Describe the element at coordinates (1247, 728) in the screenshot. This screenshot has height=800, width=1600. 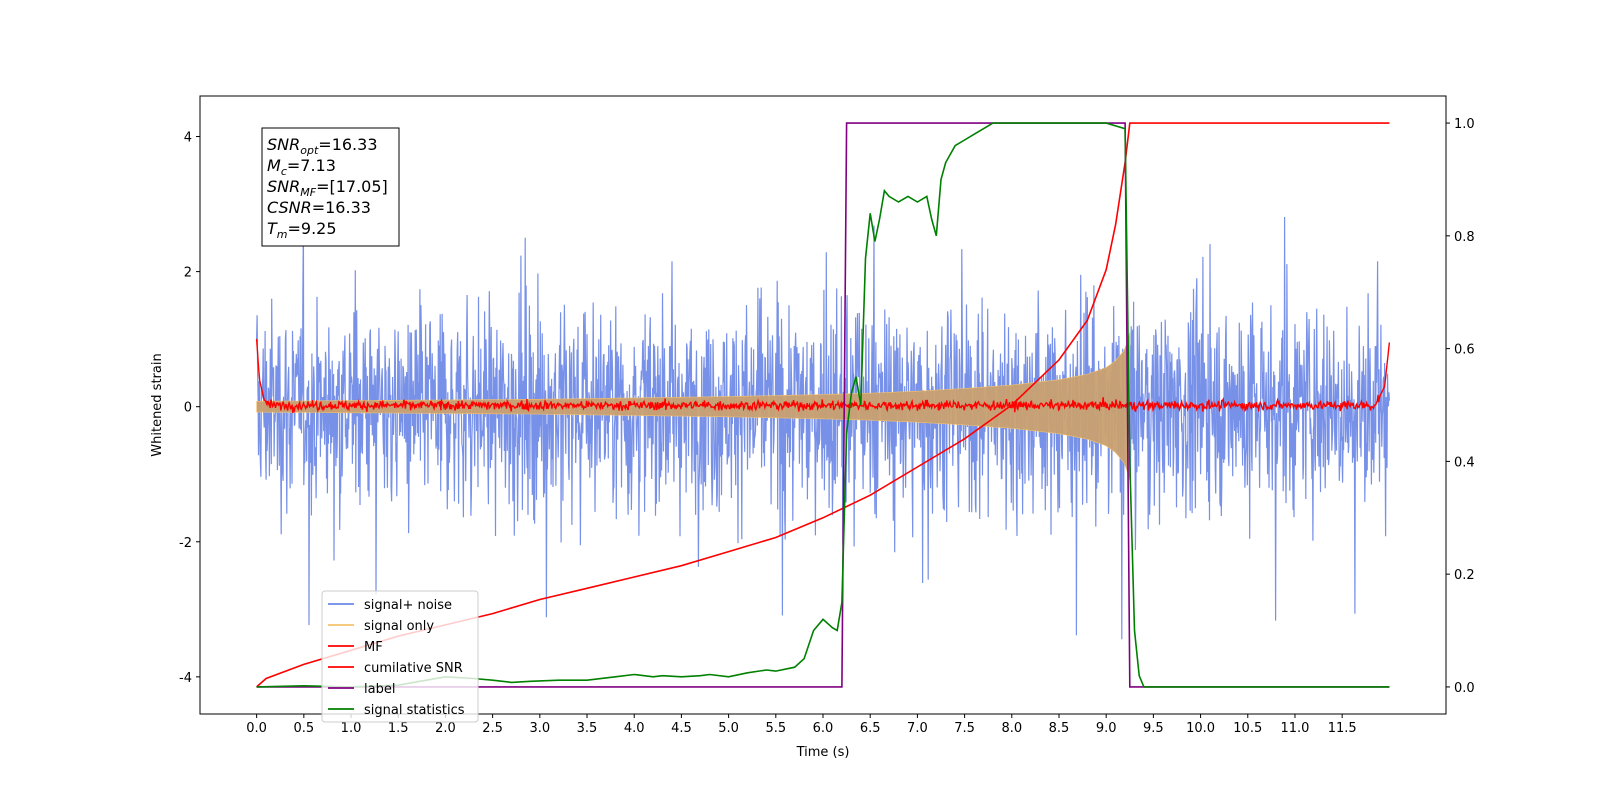
I see `x-tick-label: 10.5` at that location.